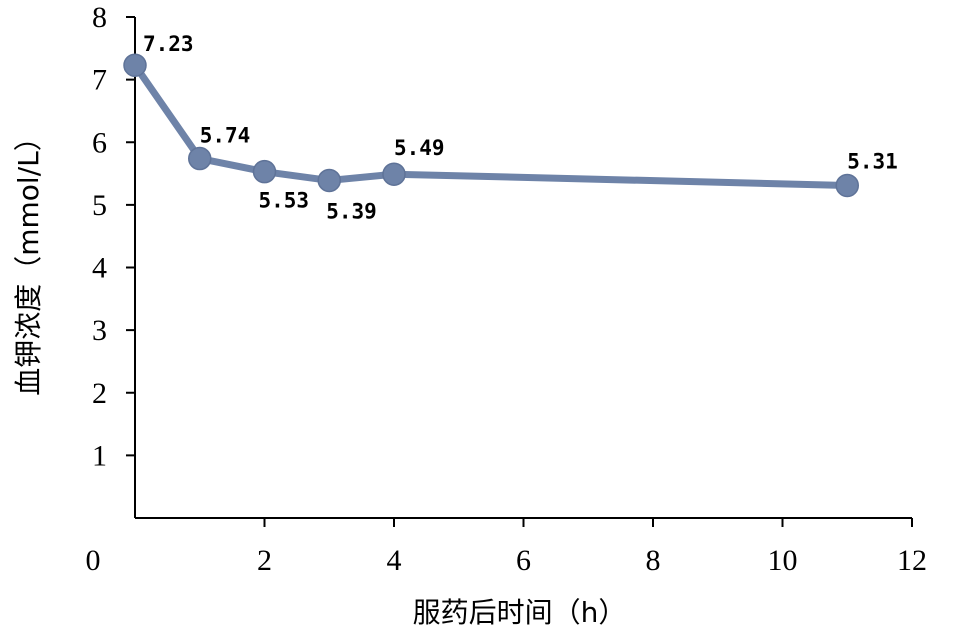 The height and width of the screenshot is (631, 965). Describe the element at coordinates (419, 148) in the screenshot. I see `data-label: 5.49` at that location.